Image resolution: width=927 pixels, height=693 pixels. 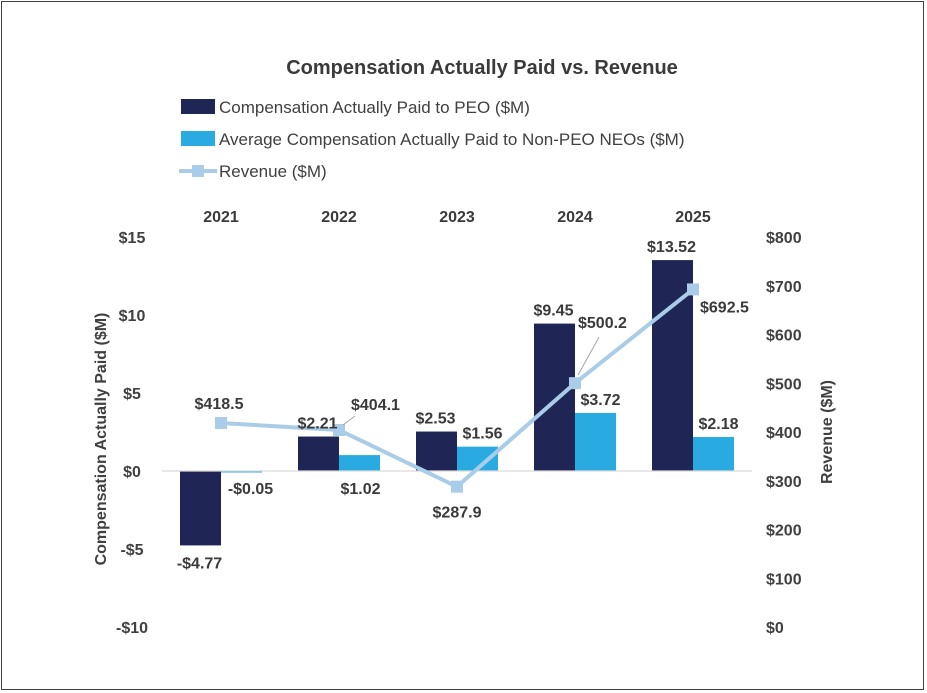 I want to click on y-right-axis-title: Revenue ($M), so click(x=827, y=432).